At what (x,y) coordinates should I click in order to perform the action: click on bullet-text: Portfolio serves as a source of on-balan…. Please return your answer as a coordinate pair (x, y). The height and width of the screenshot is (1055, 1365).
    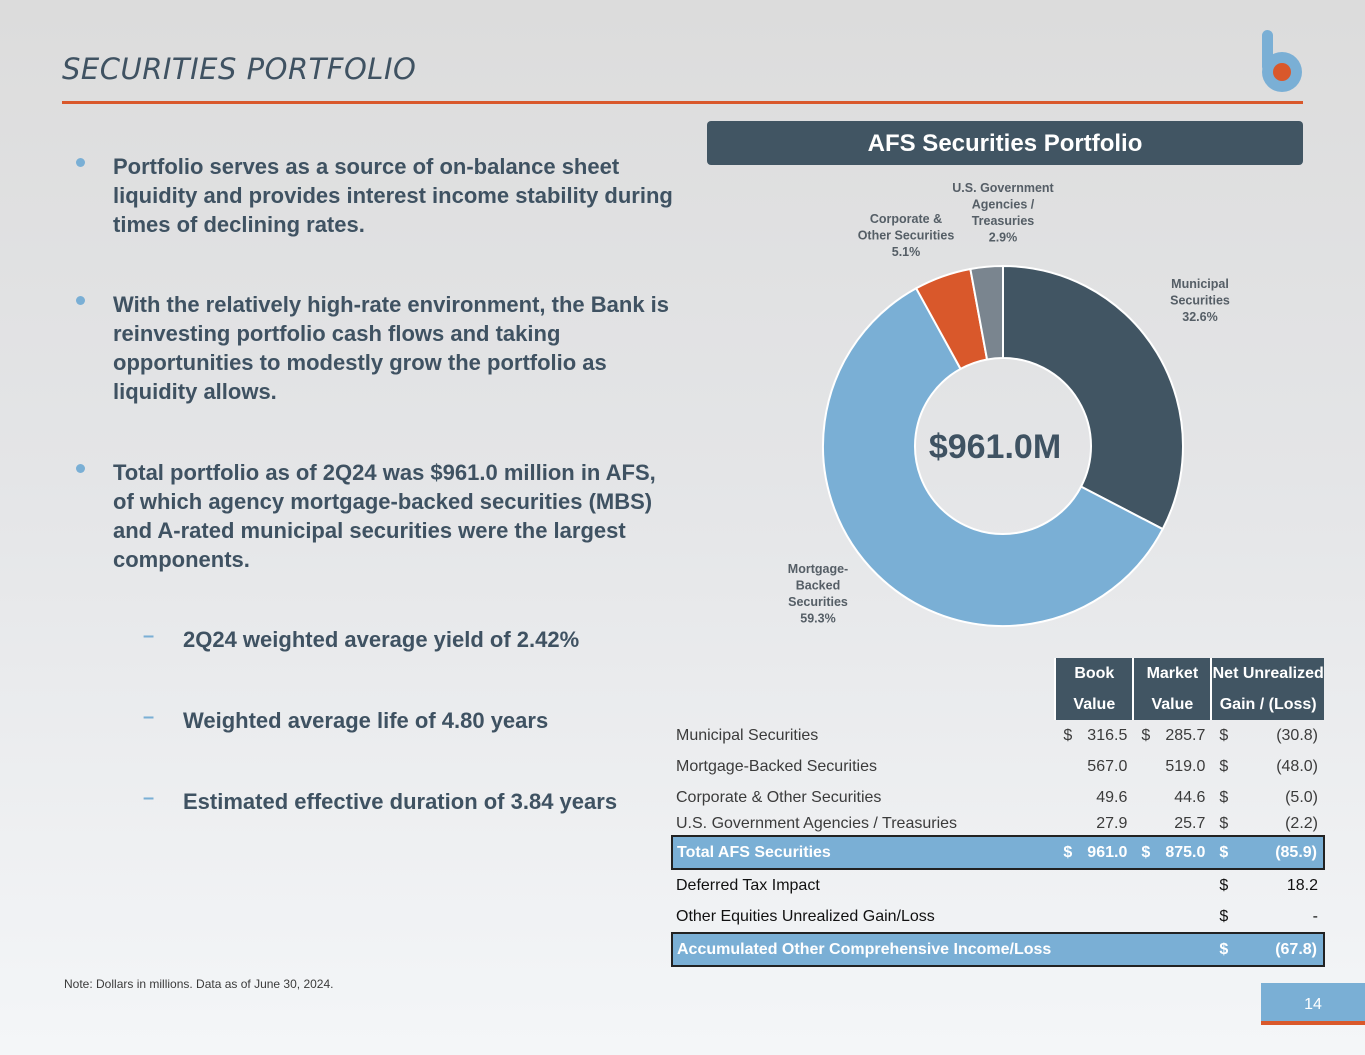
    Looking at the image, I should click on (393, 195).